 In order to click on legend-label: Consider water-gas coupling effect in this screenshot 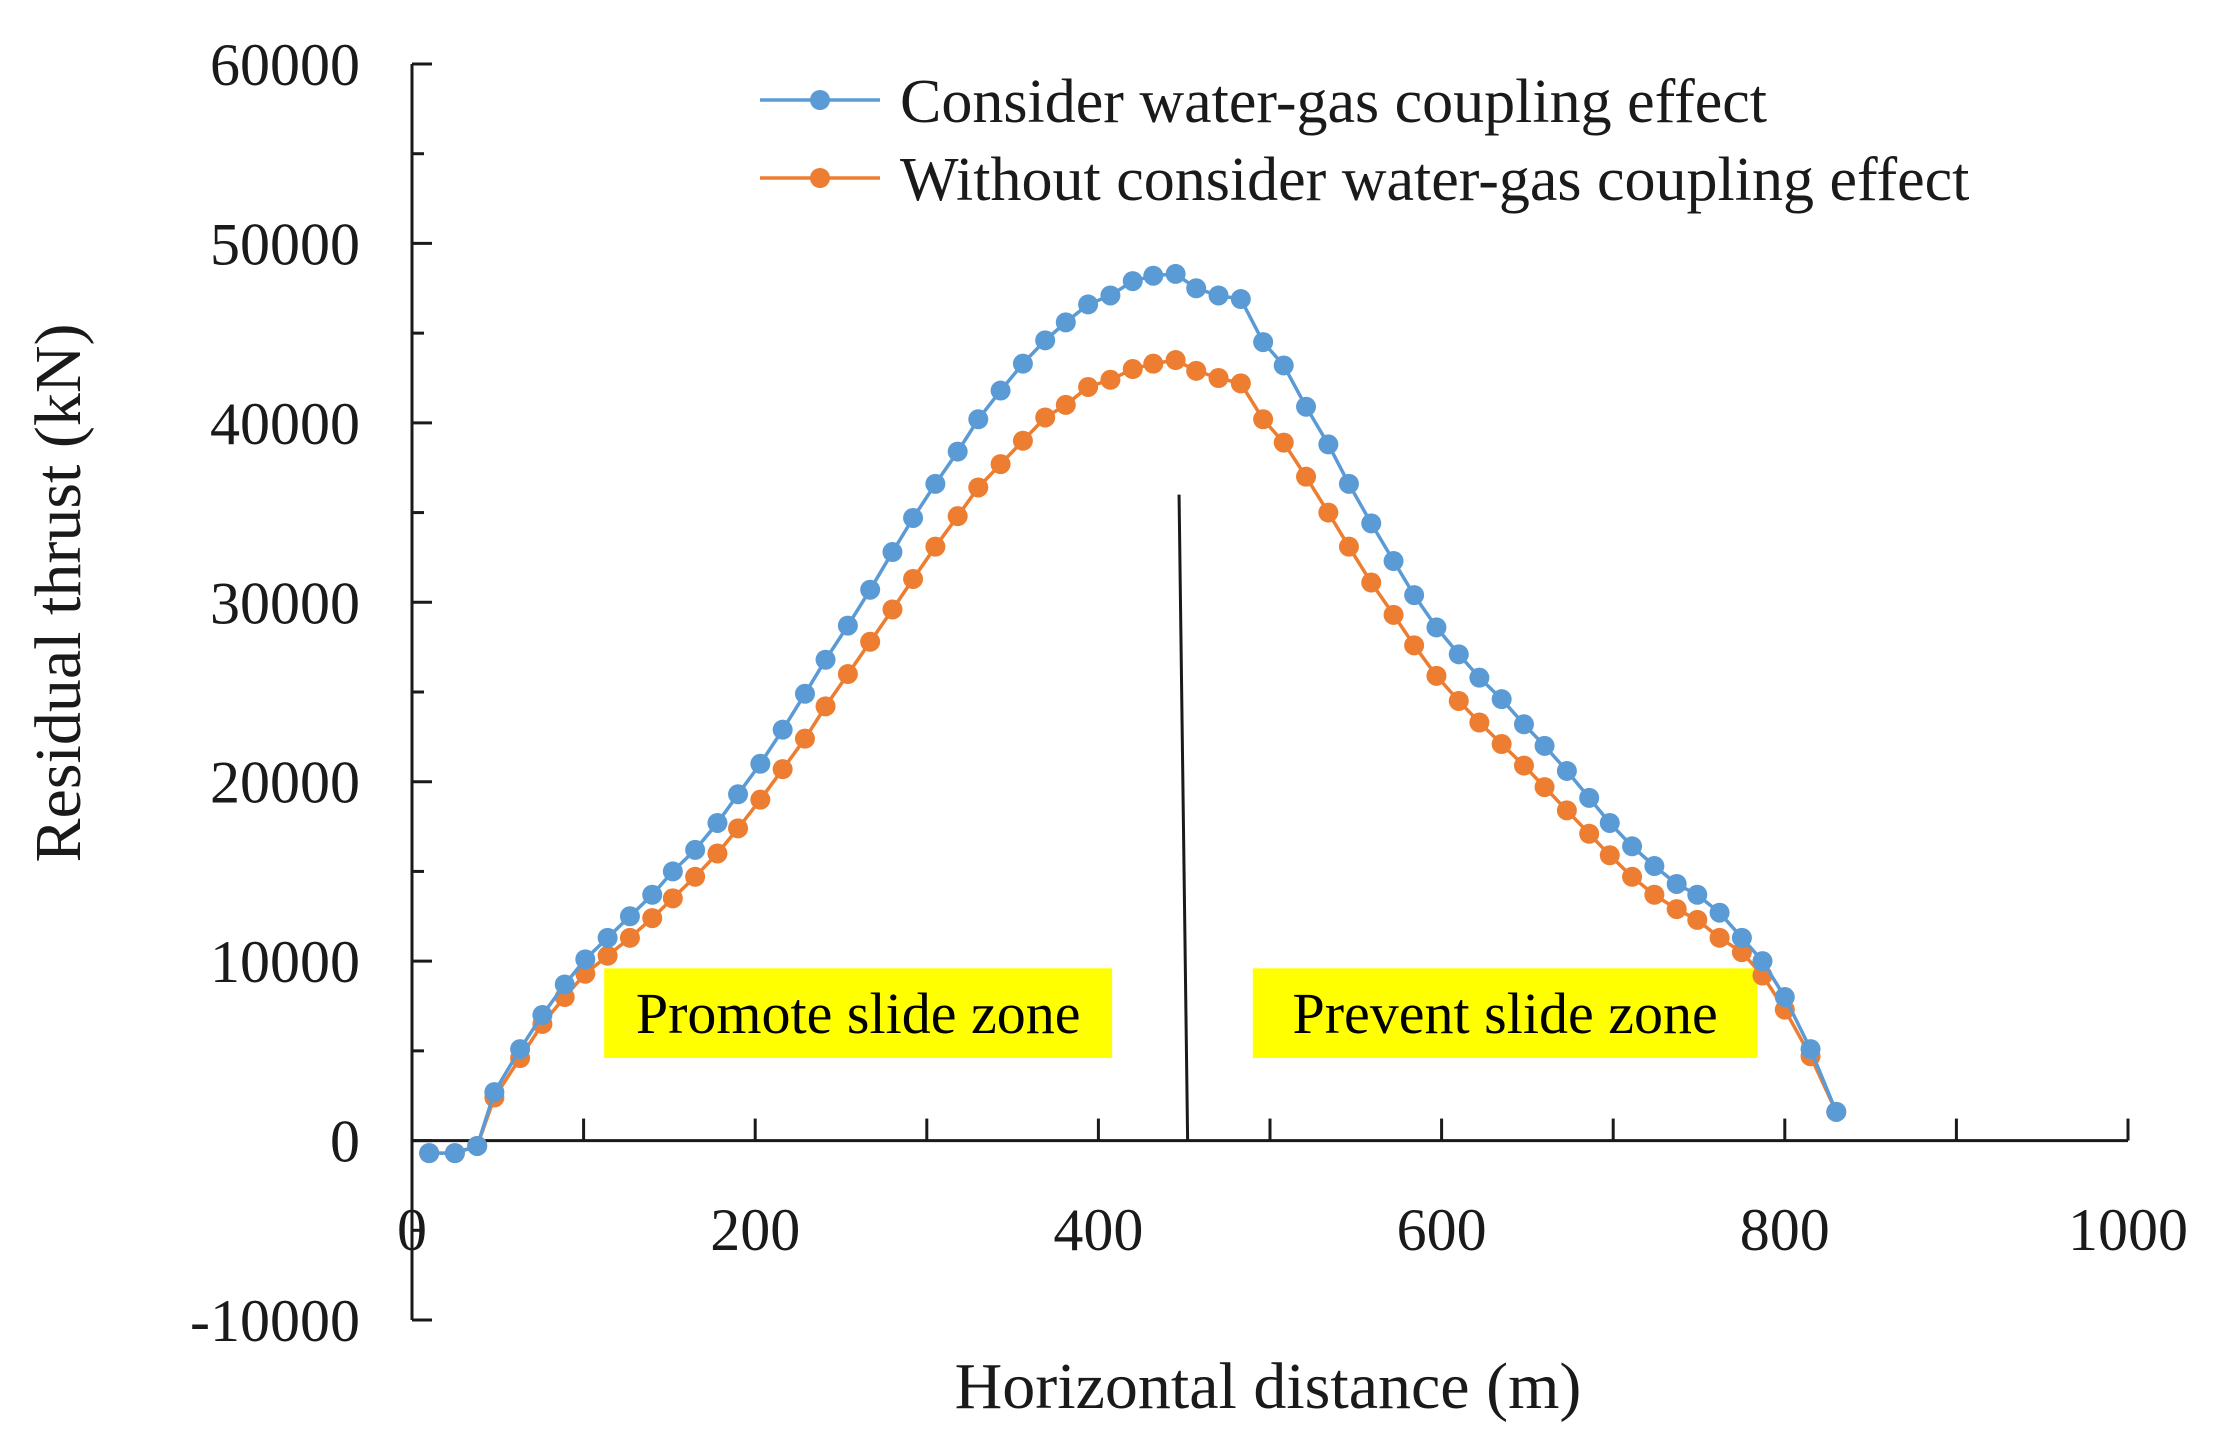, I will do `click(1333, 102)`.